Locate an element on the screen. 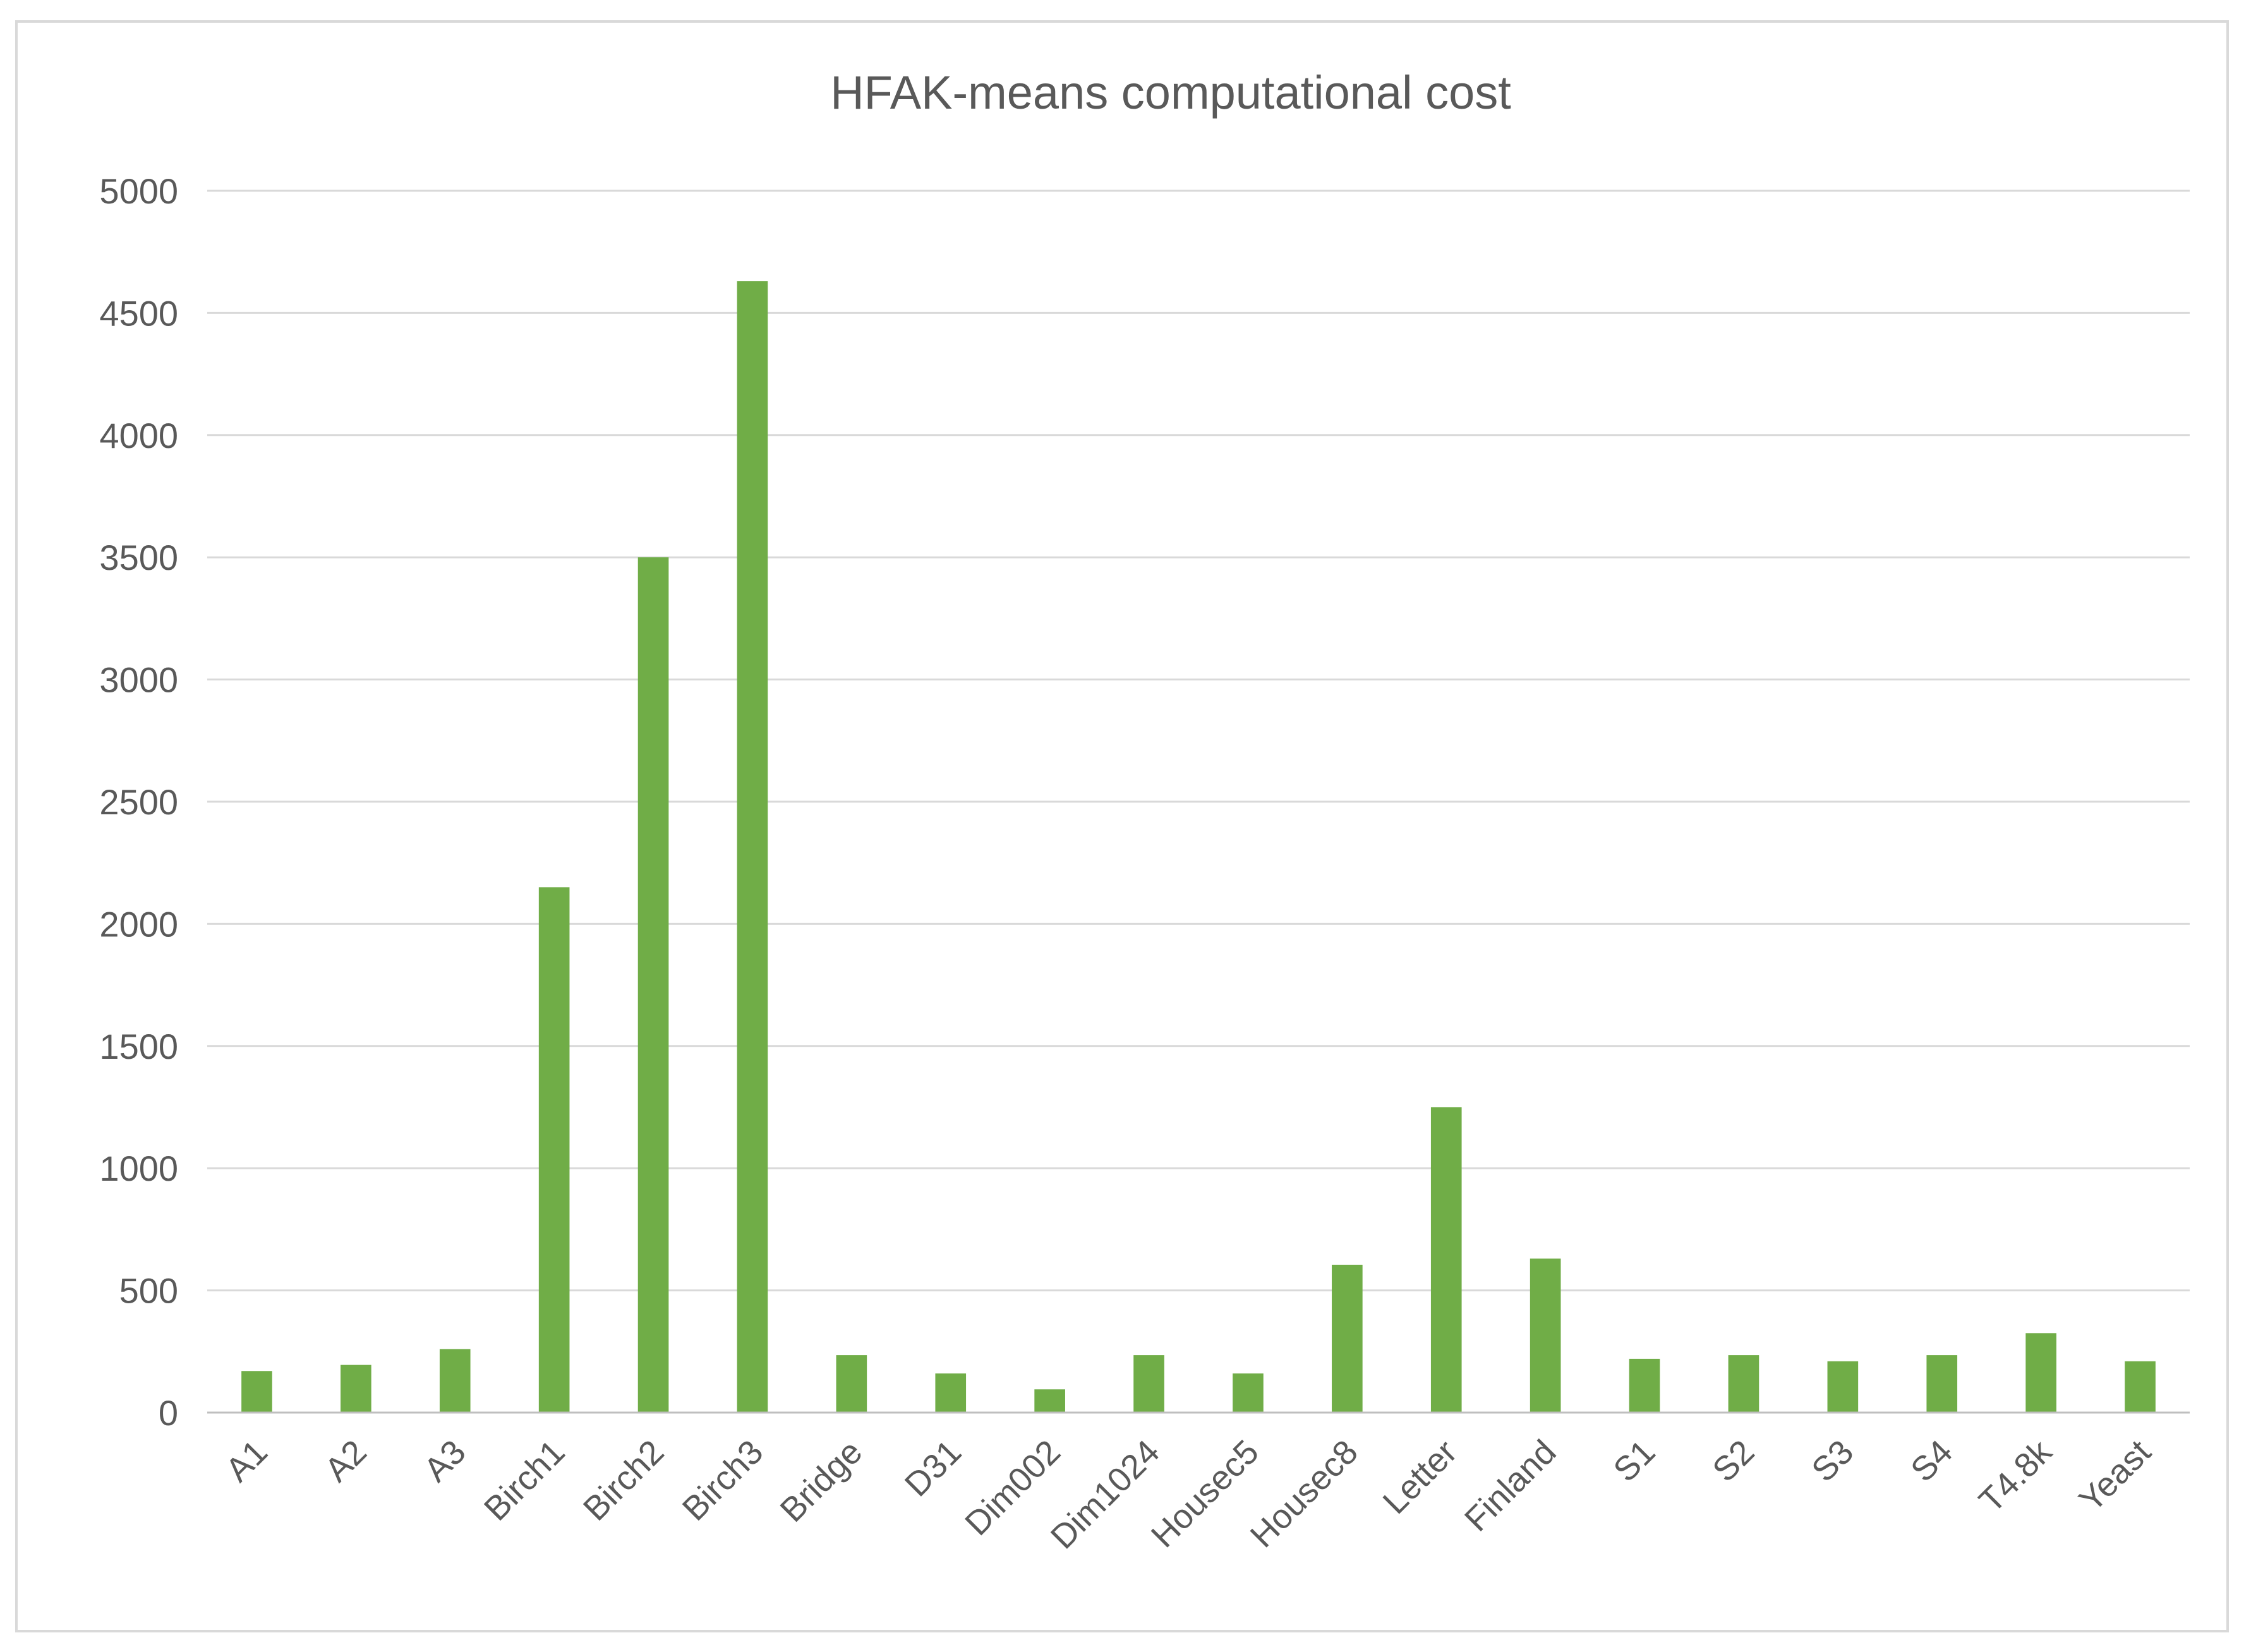 The width and height of the screenshot is (2263, 1652). y-tick-label: 4500 is located at coordinates (139, 313).